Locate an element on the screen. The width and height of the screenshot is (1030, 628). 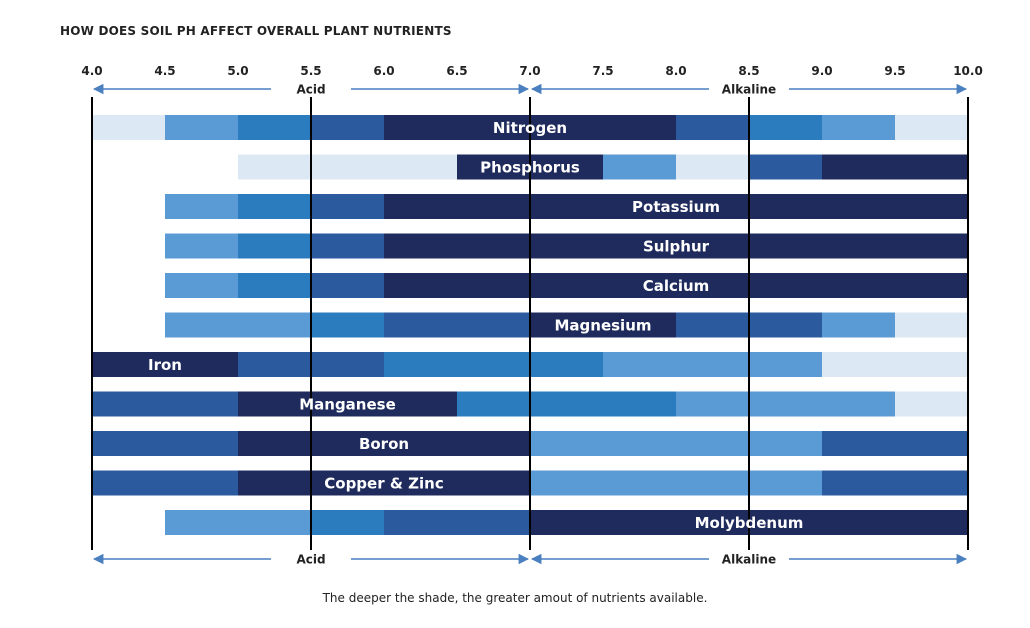
bar-label-sulphur: Sulphur is located at coordinates (676, 247).